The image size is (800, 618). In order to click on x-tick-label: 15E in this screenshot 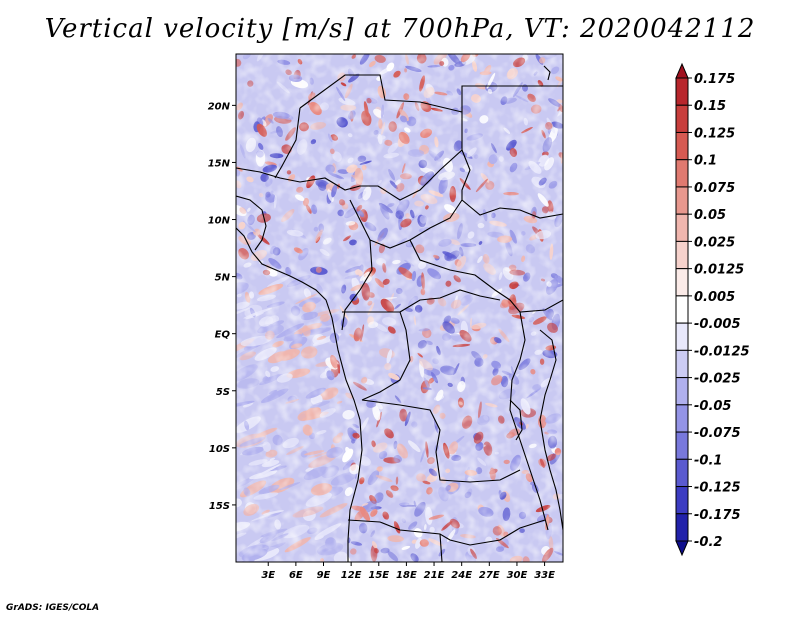, I will do `click(378, 575)`.